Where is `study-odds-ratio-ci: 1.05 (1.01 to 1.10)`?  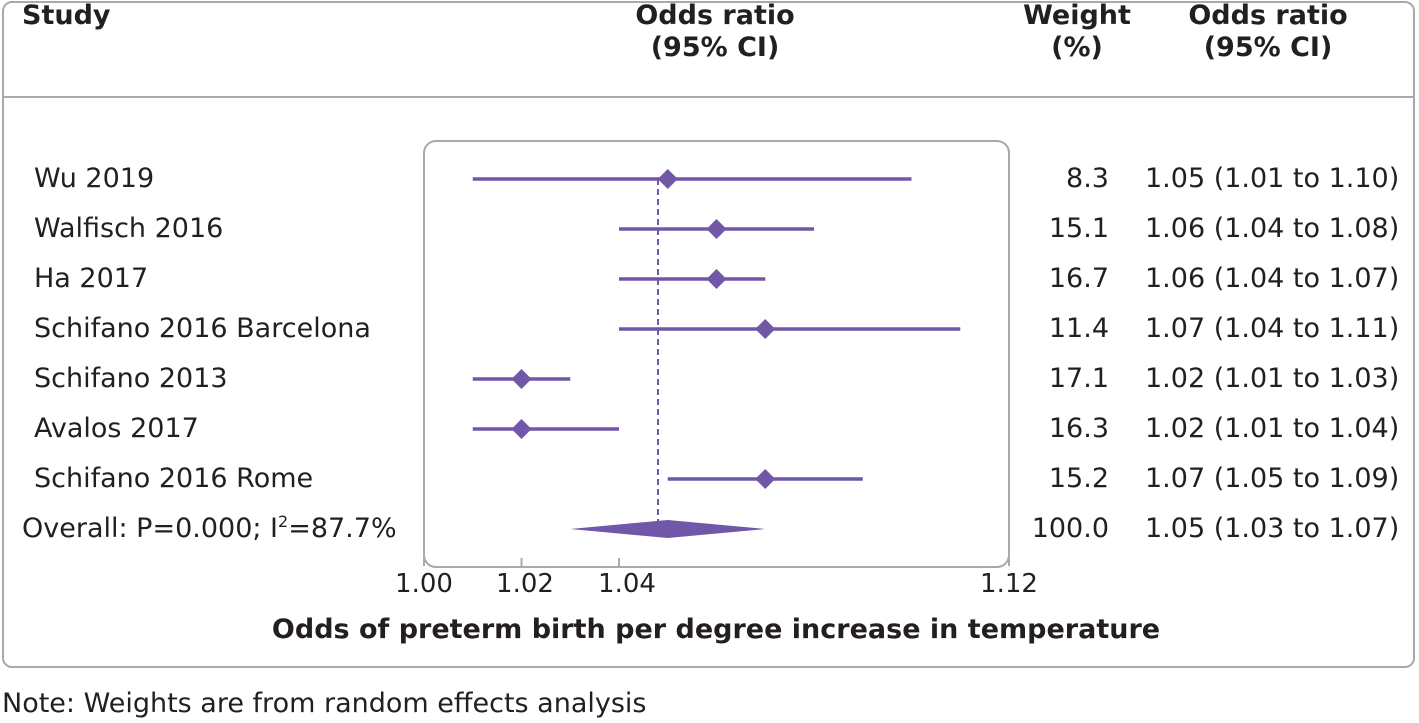
study-odds-ratio-ci: 1.05 (1.01 to 1.10) is located at coordinates (1272, 178).